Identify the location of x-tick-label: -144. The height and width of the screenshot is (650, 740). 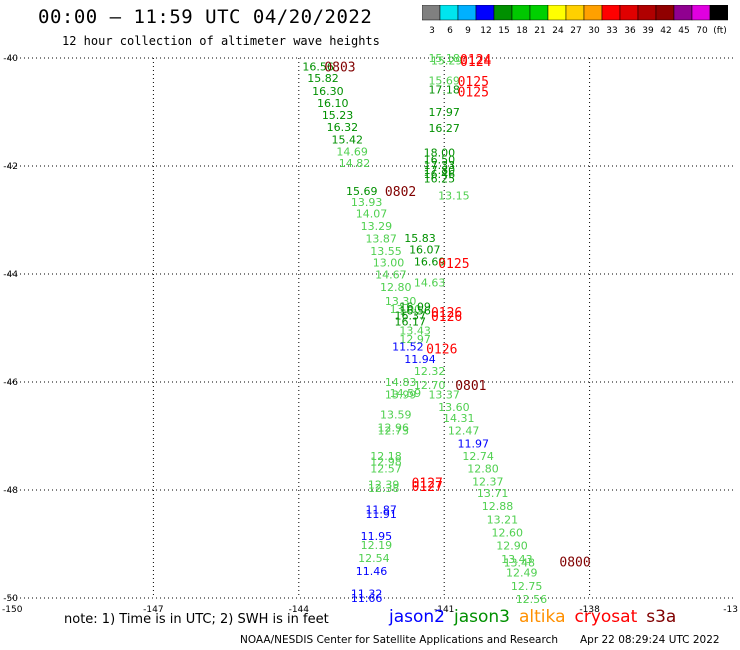
(299, 610).